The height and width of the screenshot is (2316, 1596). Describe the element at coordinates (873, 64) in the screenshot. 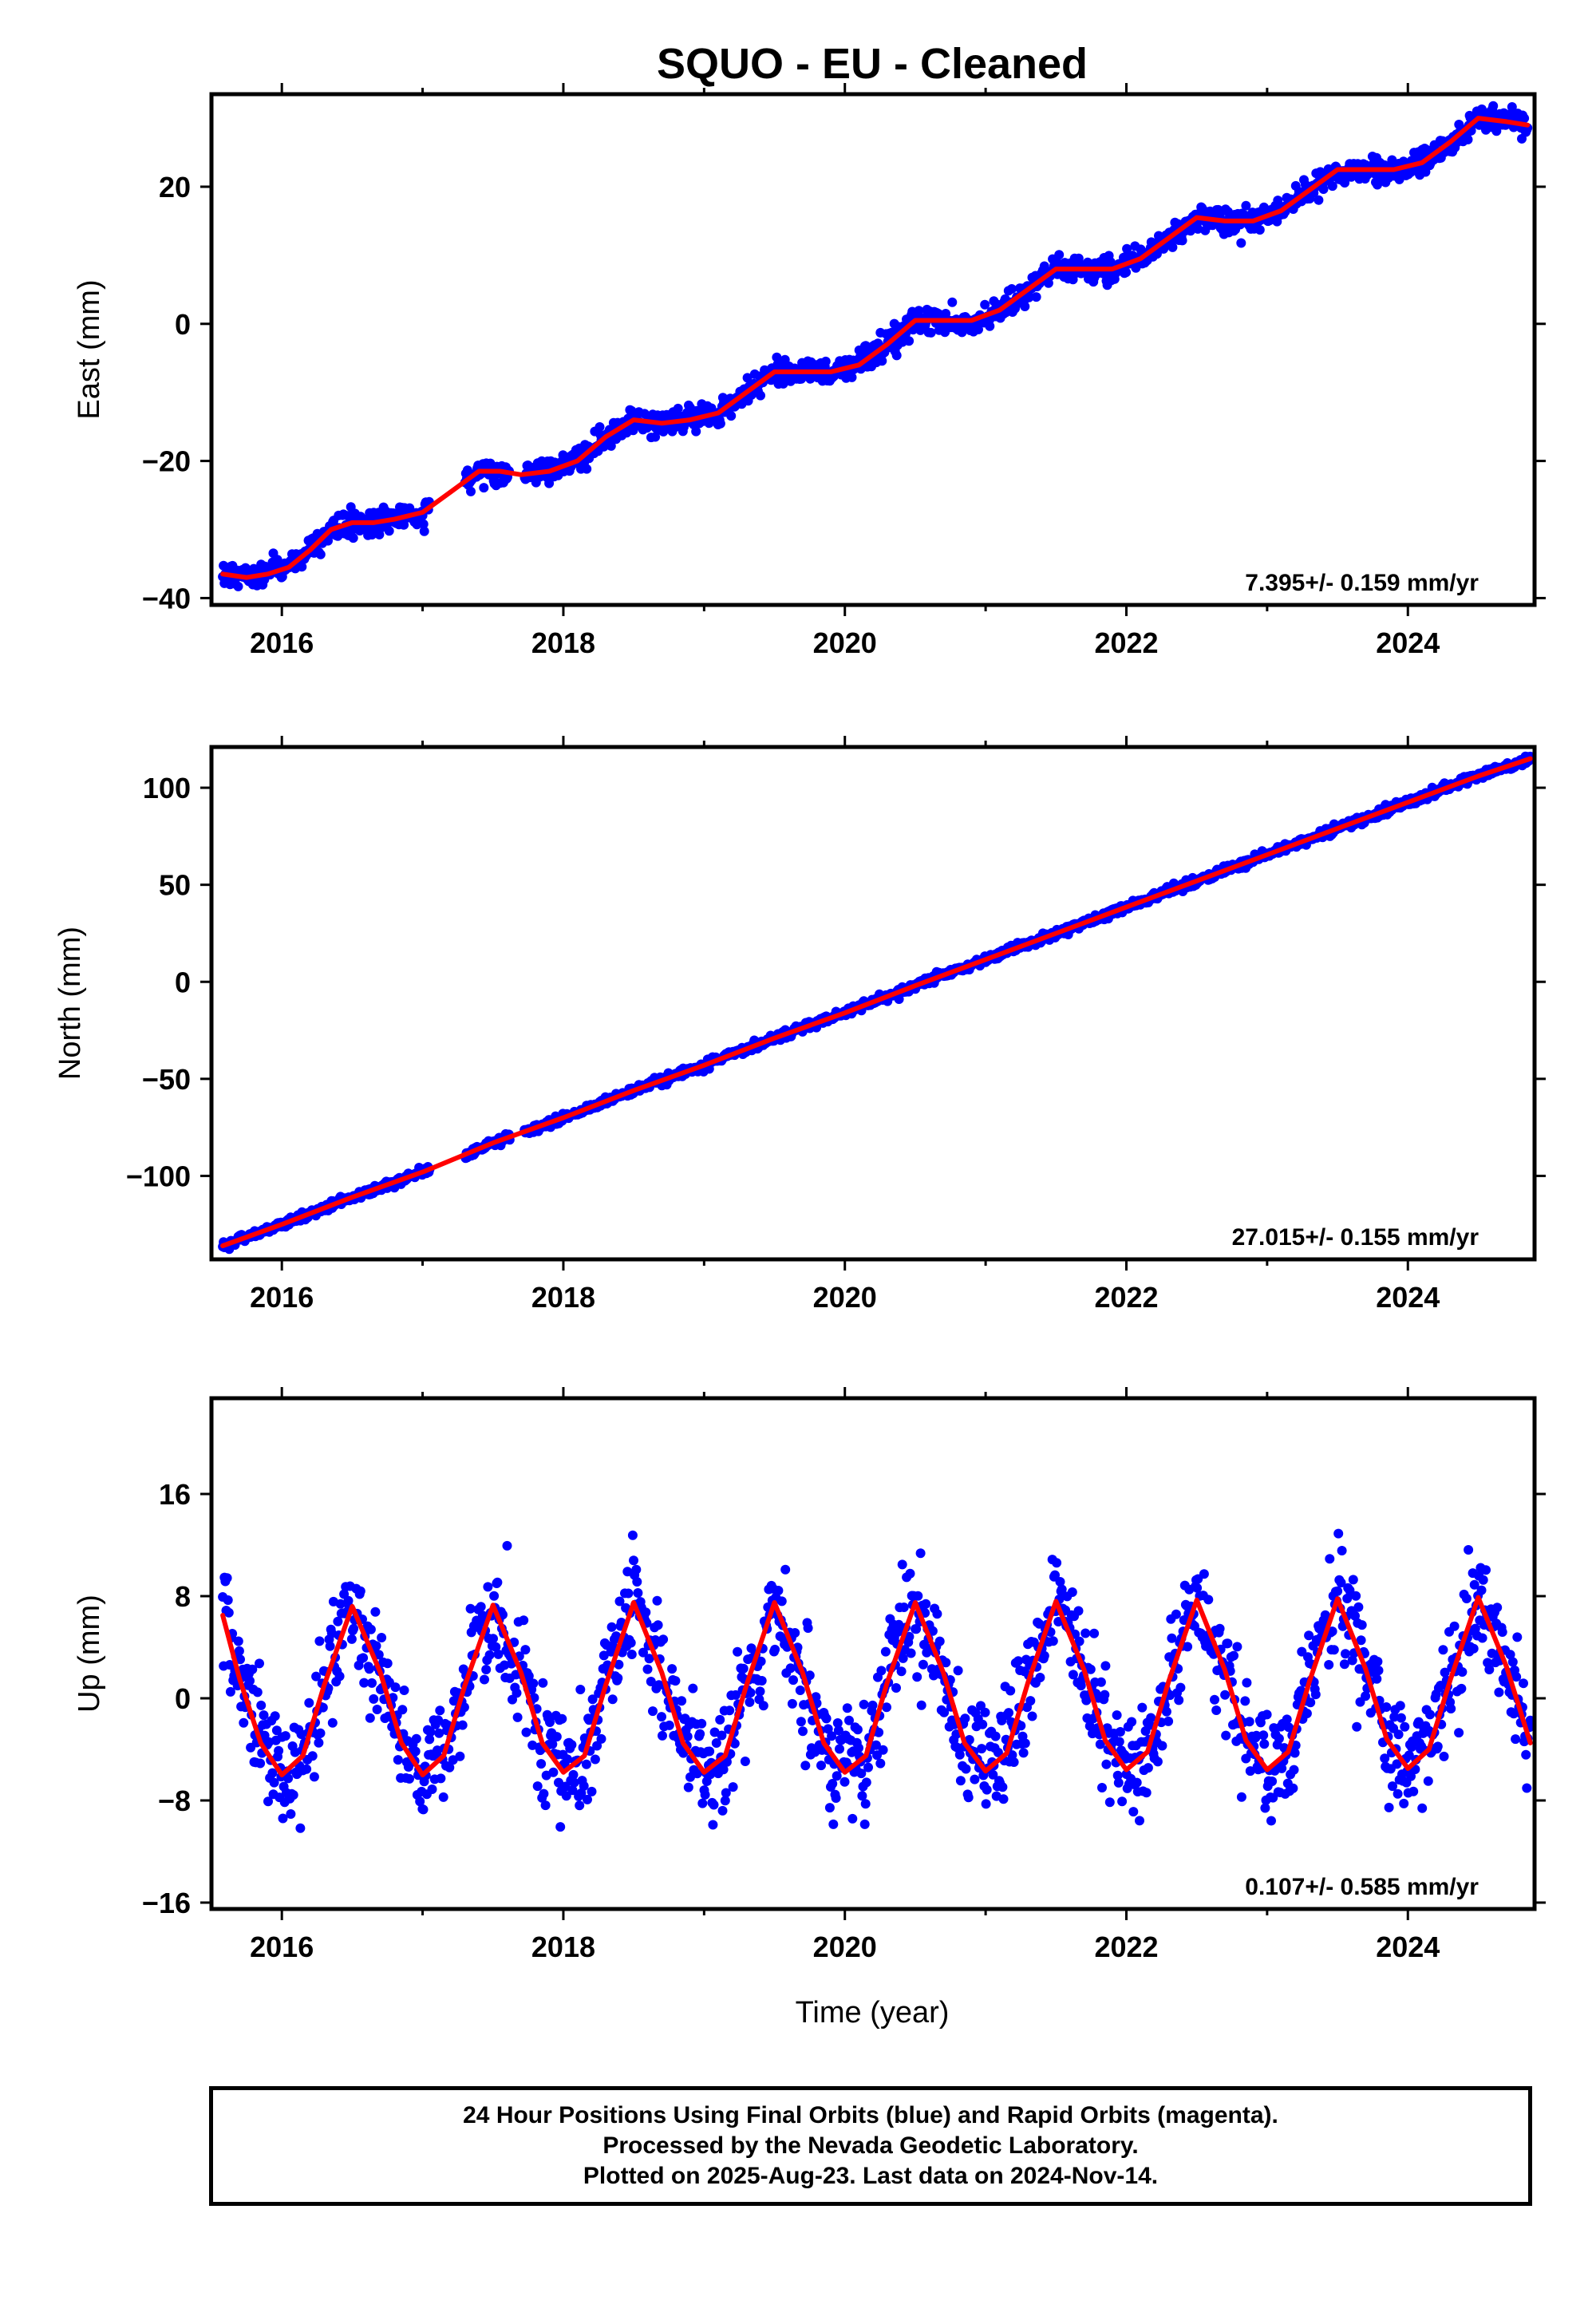

I see `chart-title: SQUO - EU - Cleaned` at that location.